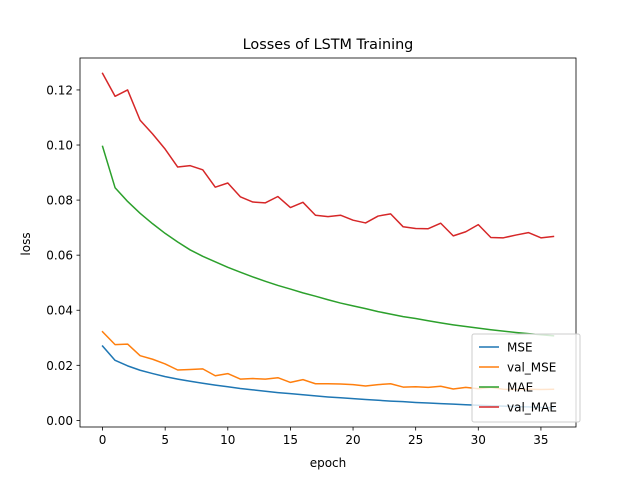 The image size is (640, 480). Describe the element at coordinates (540, 440) in the screenshot. I see `x-tick-label: 35` at that location.